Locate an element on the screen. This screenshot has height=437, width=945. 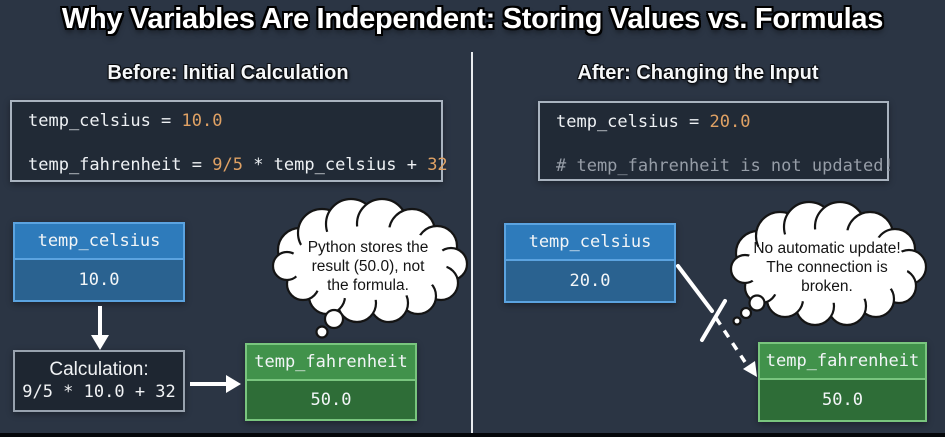
code-text: * temp_celsius + is located at coordinates (335, 165).